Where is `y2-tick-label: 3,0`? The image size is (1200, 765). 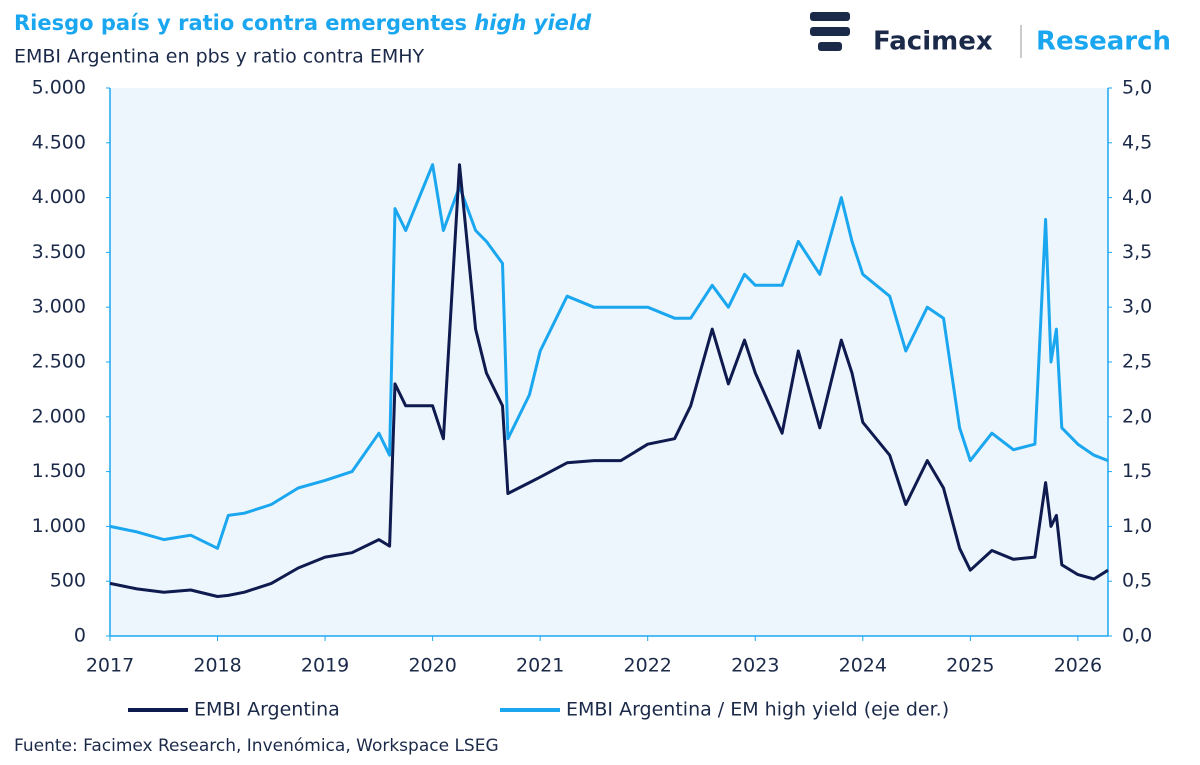 y2-tick-label: 3,0 is located at coordinates (1137, 307).